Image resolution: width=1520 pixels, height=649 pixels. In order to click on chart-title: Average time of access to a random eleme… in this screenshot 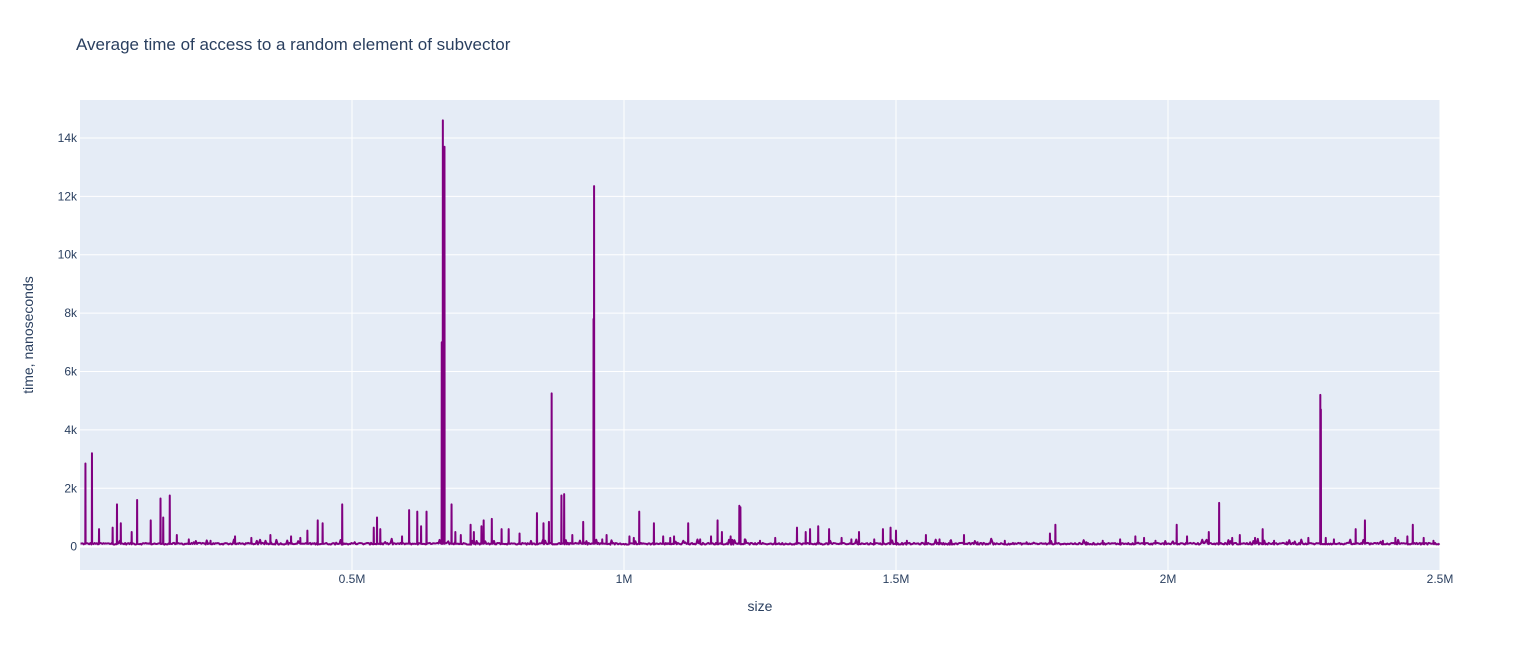, I will do `click(293, 44)`.